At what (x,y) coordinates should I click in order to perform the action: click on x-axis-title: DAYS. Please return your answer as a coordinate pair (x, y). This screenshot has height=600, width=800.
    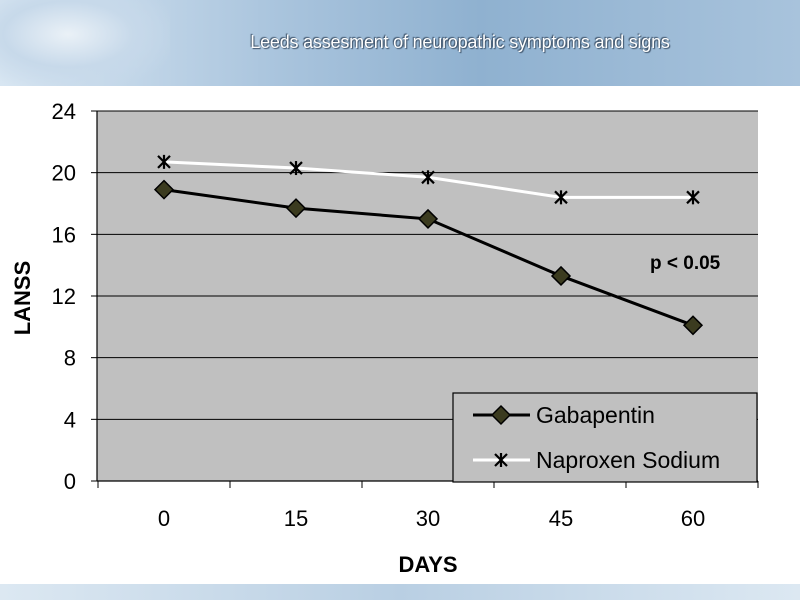
    Looking at the image, I should click on (427, 564).